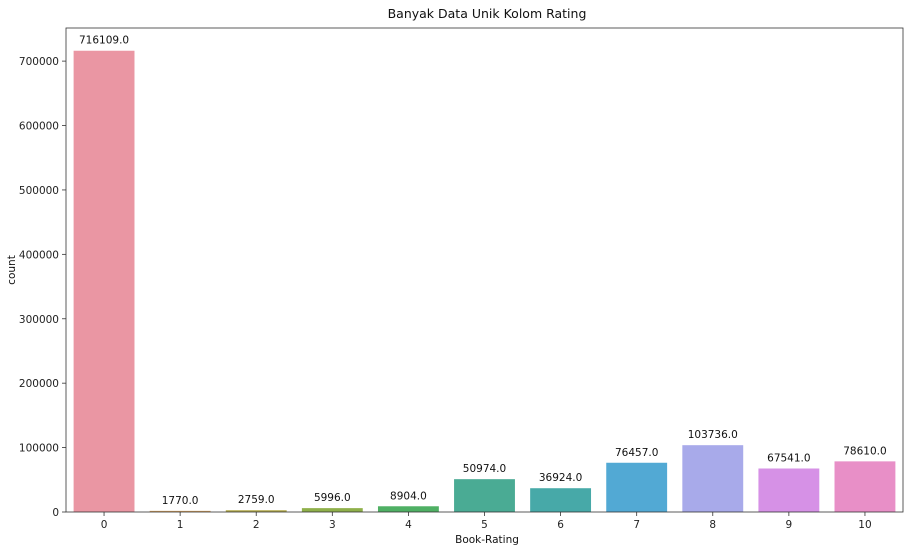 The width and height of the screenshot is (910, 550). Describe the element at coordinates (39, 127) in the screenshot. I see `y-tick-label: 600000` at that location.